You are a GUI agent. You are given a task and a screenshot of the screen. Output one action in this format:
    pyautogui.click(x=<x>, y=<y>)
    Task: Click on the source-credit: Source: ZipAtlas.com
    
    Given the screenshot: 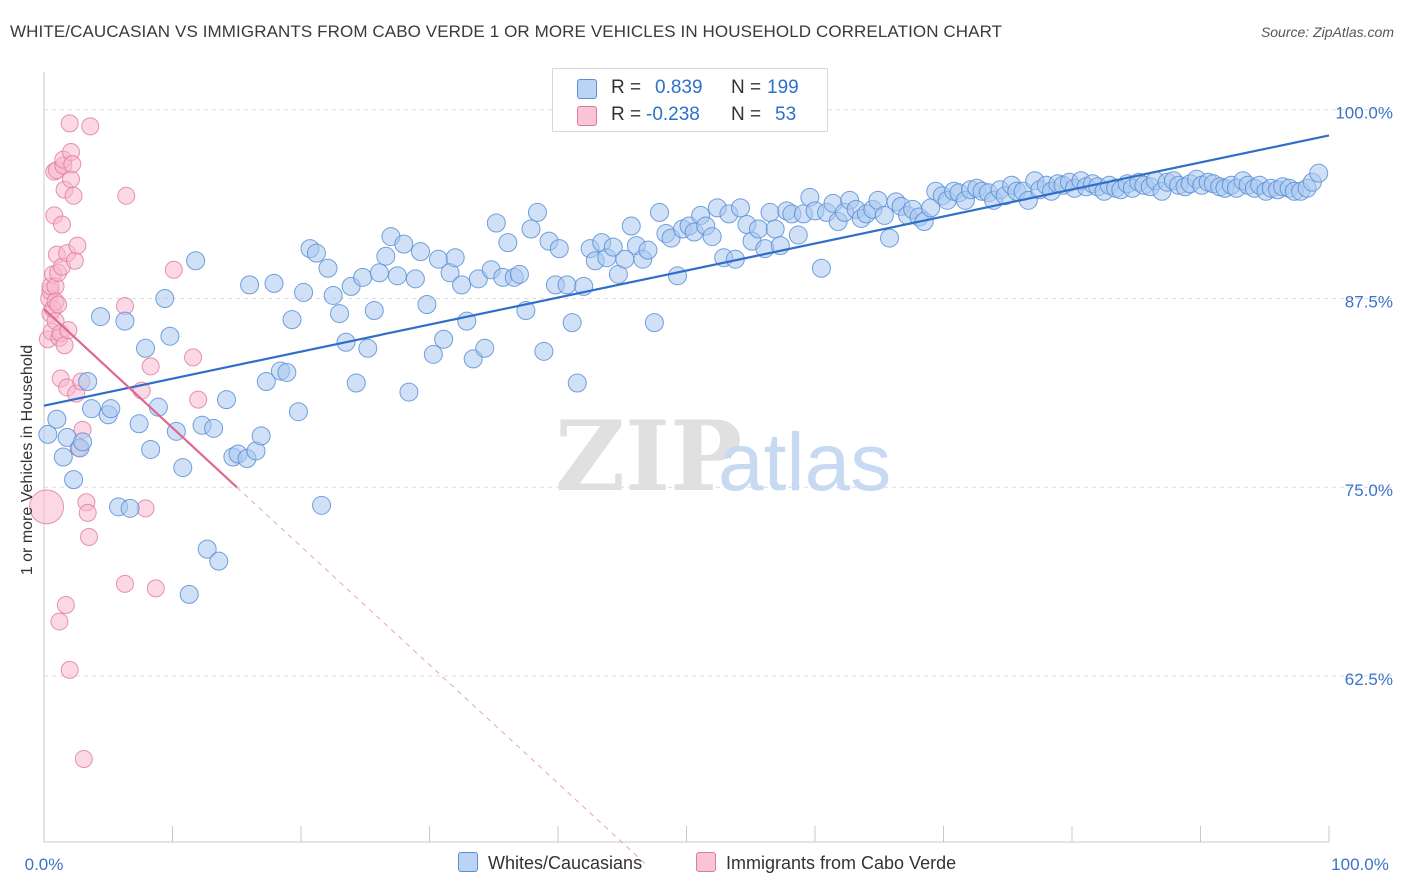 What is the action you would take?
    pyautogui.click(x=1327, y=32)
    